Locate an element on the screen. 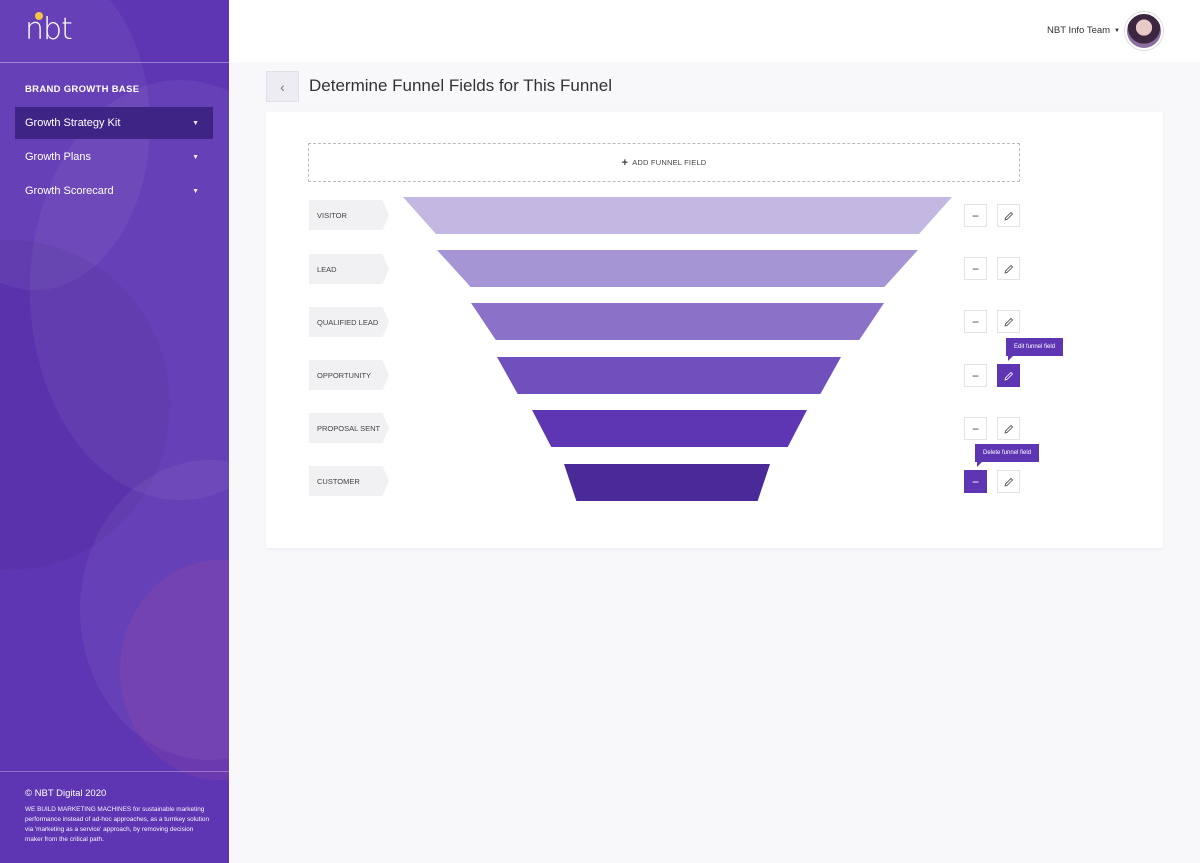 The image size is (1200, 863). user-name: NBT Info Team is located at coordinates (1079, 30).